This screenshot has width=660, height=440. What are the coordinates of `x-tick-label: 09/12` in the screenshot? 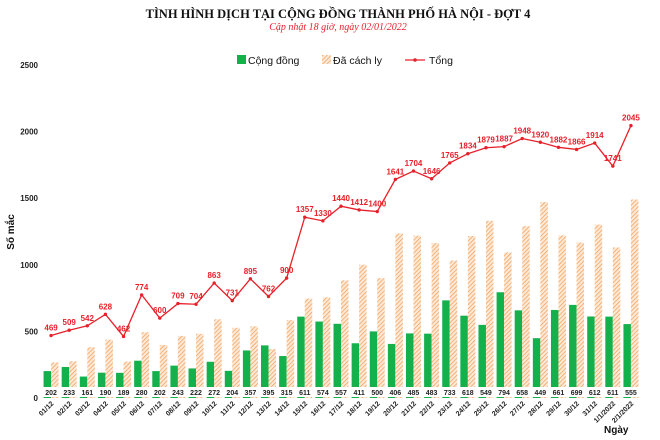 It's located at (191, 408).